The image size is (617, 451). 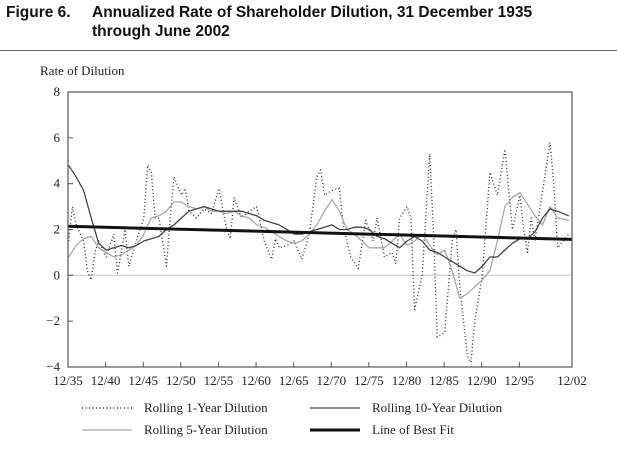 I want to click on x-tick-label: 12/65, so click(x=294, y=380).